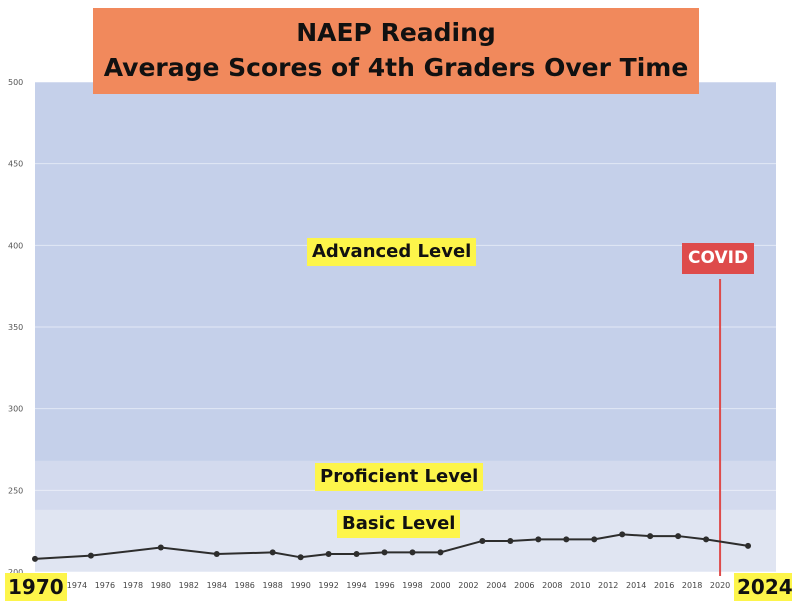  What do you see at coordinates (384, 585) in the screenshot?
I see `x-tick-label: 1996` at bounding box center [384, 585].